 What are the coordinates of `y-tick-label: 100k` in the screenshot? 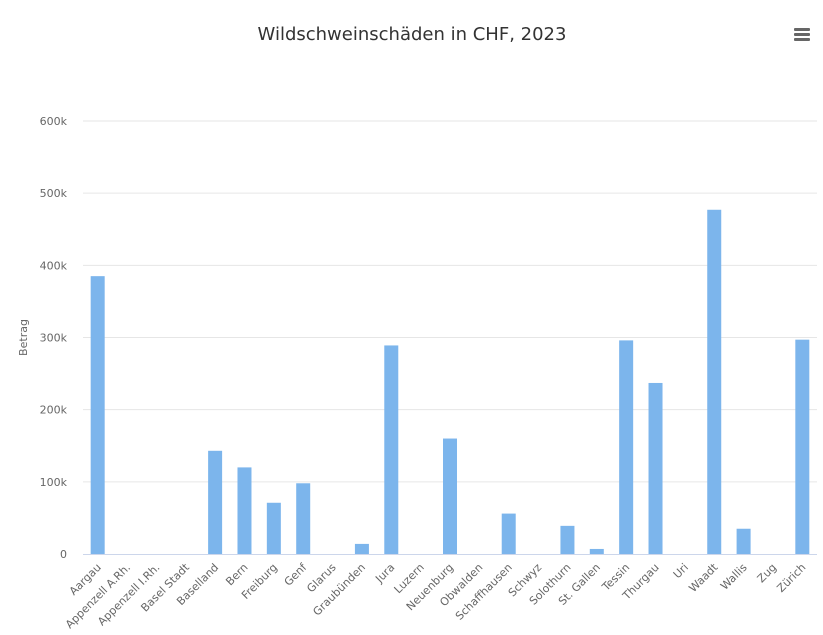 It's located at (54, 482).